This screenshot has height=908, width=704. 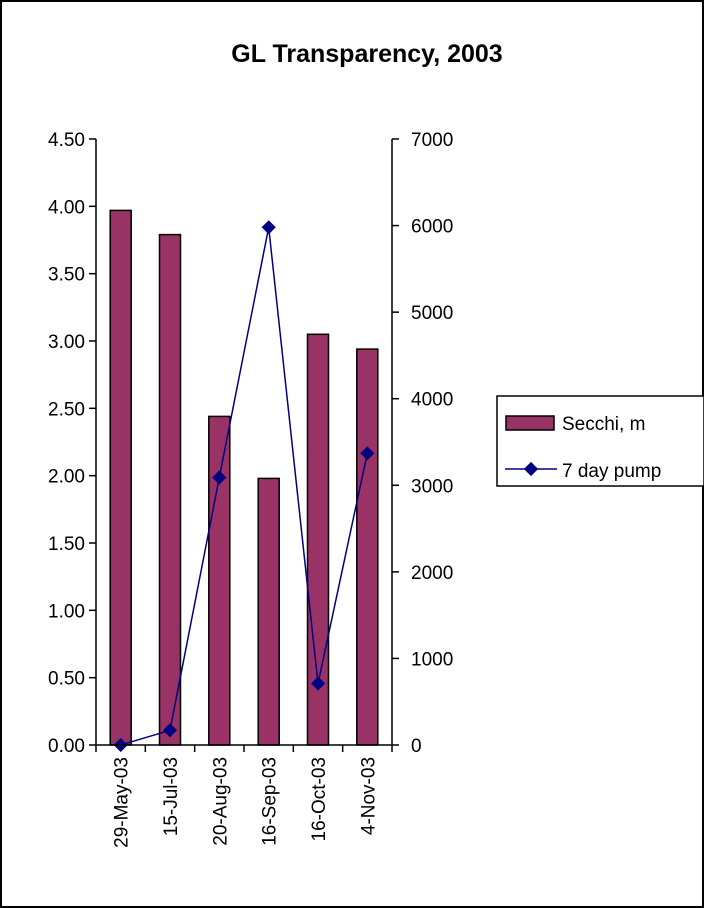 What do you see at coordinates (220, 801) in the screenshot?
I see `x-category-label-2: 20-Aug-03` at bounding box center [220, 801].